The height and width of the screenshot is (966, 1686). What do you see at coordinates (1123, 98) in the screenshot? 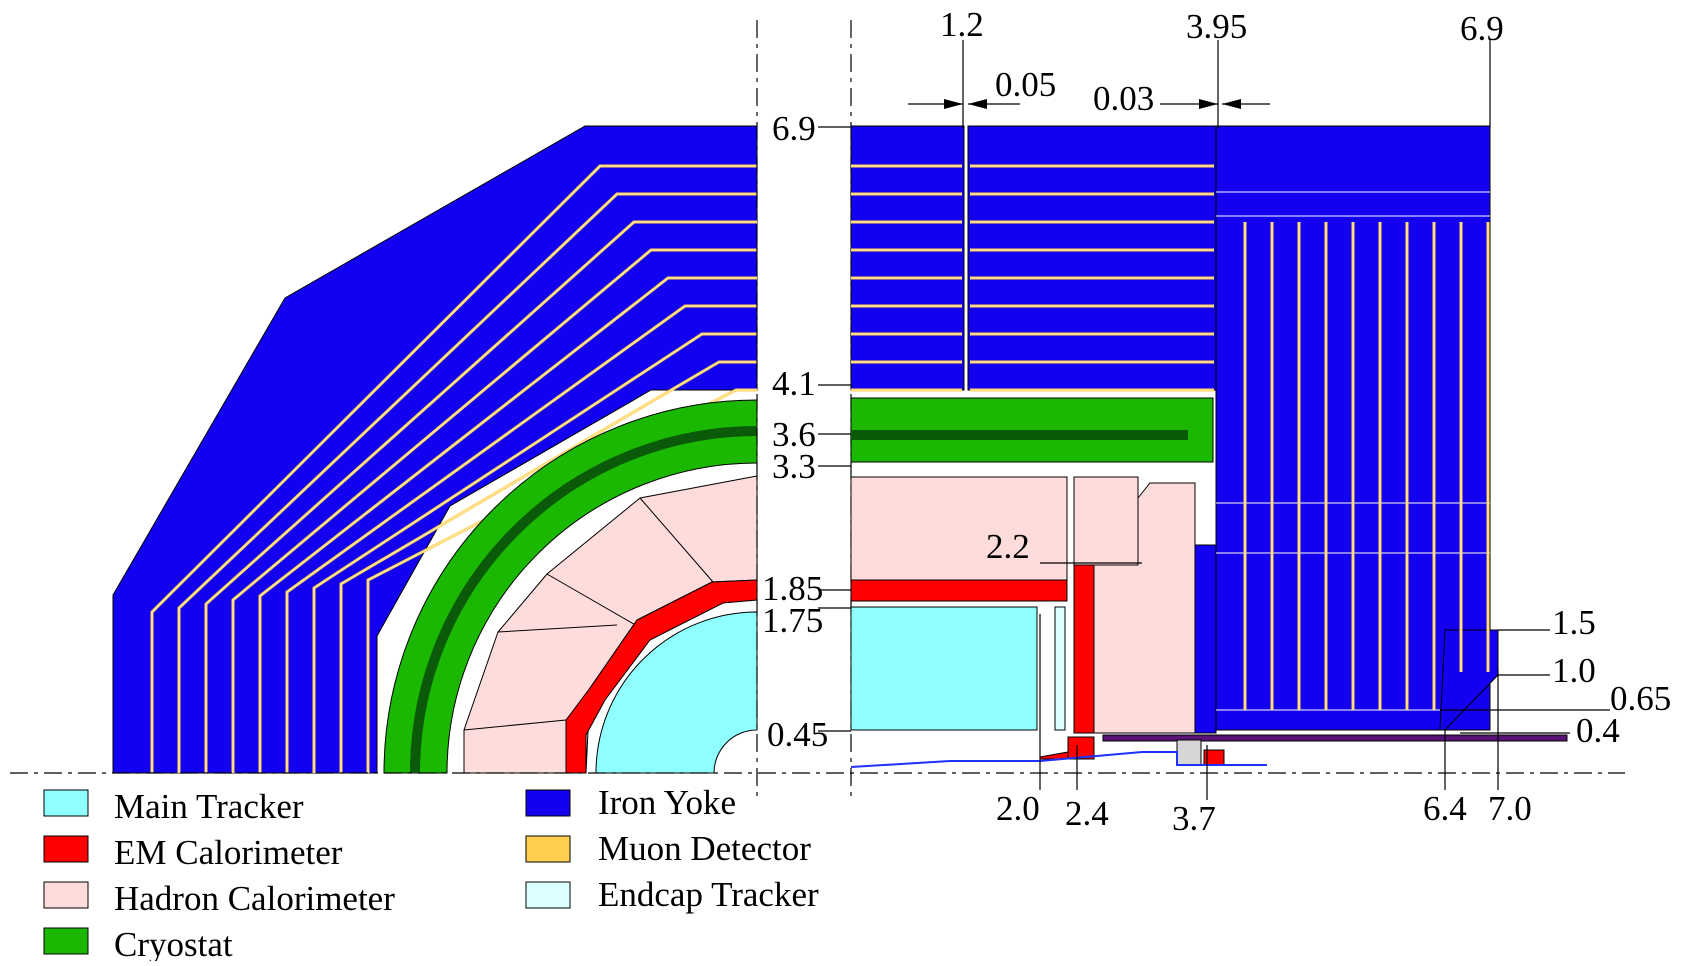
I see `dim-label-0-03: 0.03` at bounding box center [1123, 98].